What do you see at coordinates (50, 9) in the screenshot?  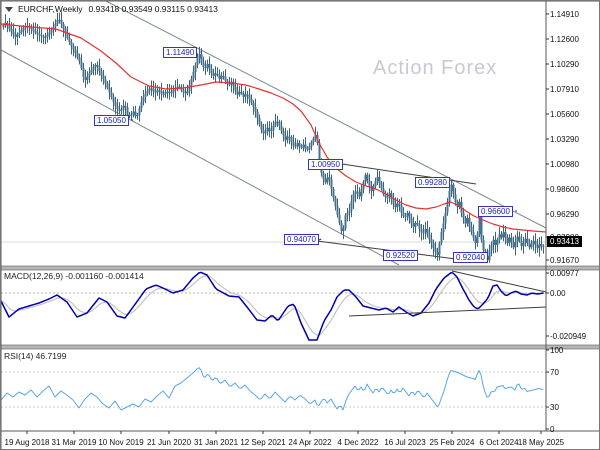 I see `symbol-timeframe: EURCHF,Weekly` at bounding box center [50, 9].